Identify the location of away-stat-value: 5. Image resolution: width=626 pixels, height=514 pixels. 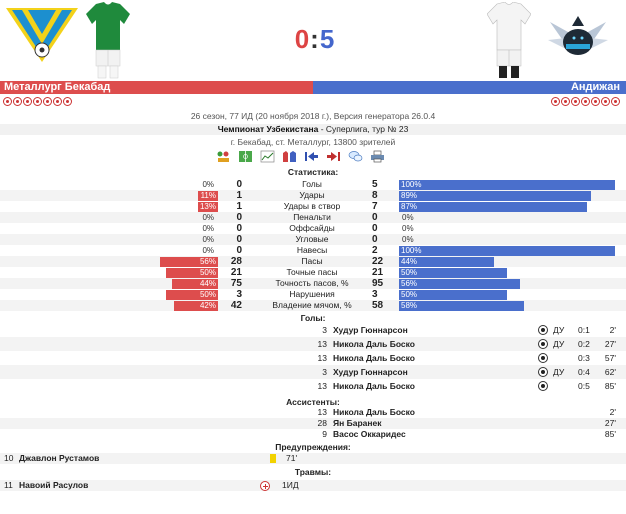
(375, 184).